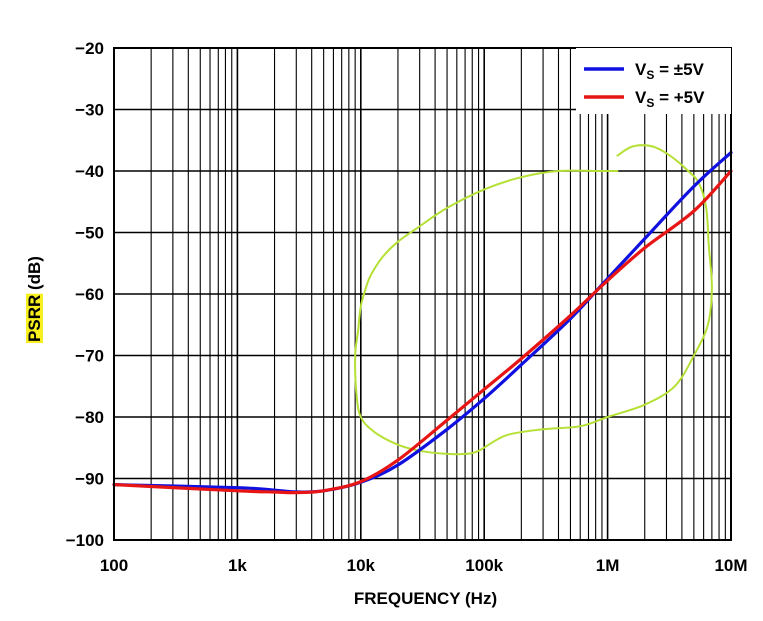 This screenshot has width=763, height=621. I want to click on y-axis-title-highlight, so click(34, 318).